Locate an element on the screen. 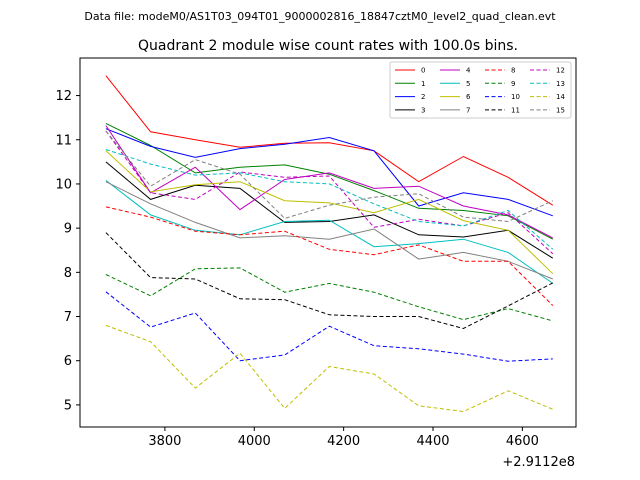 This screenshot has height=480, width=640. legend-label-10: 10 is located at coordinates (515, 97).